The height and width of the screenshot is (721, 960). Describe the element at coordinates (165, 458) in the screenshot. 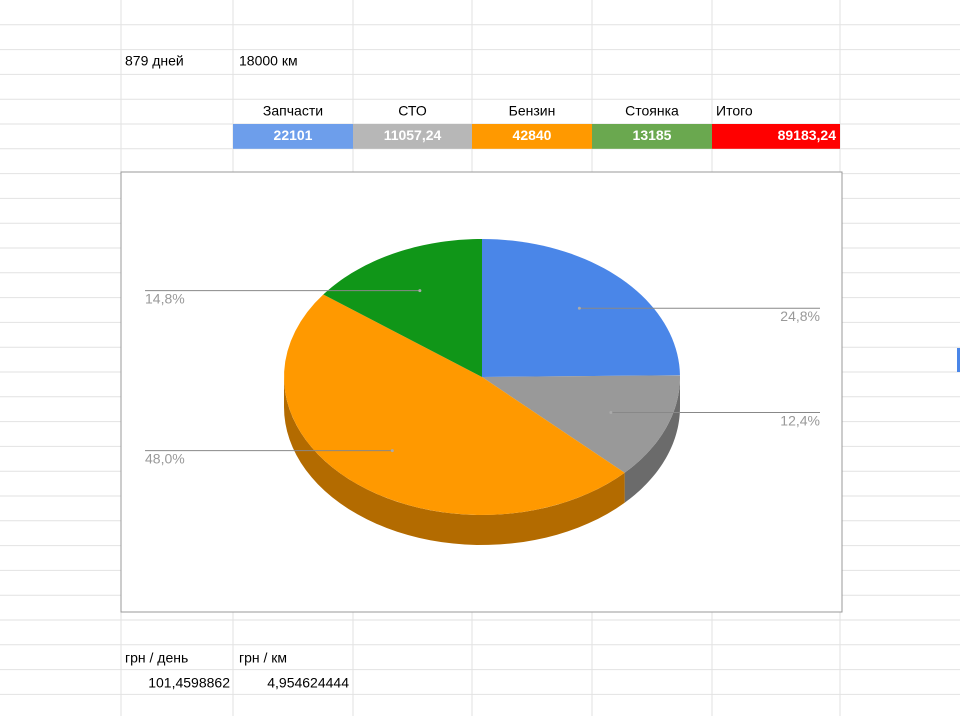

I see `slice-label: 48,0%` at that location.